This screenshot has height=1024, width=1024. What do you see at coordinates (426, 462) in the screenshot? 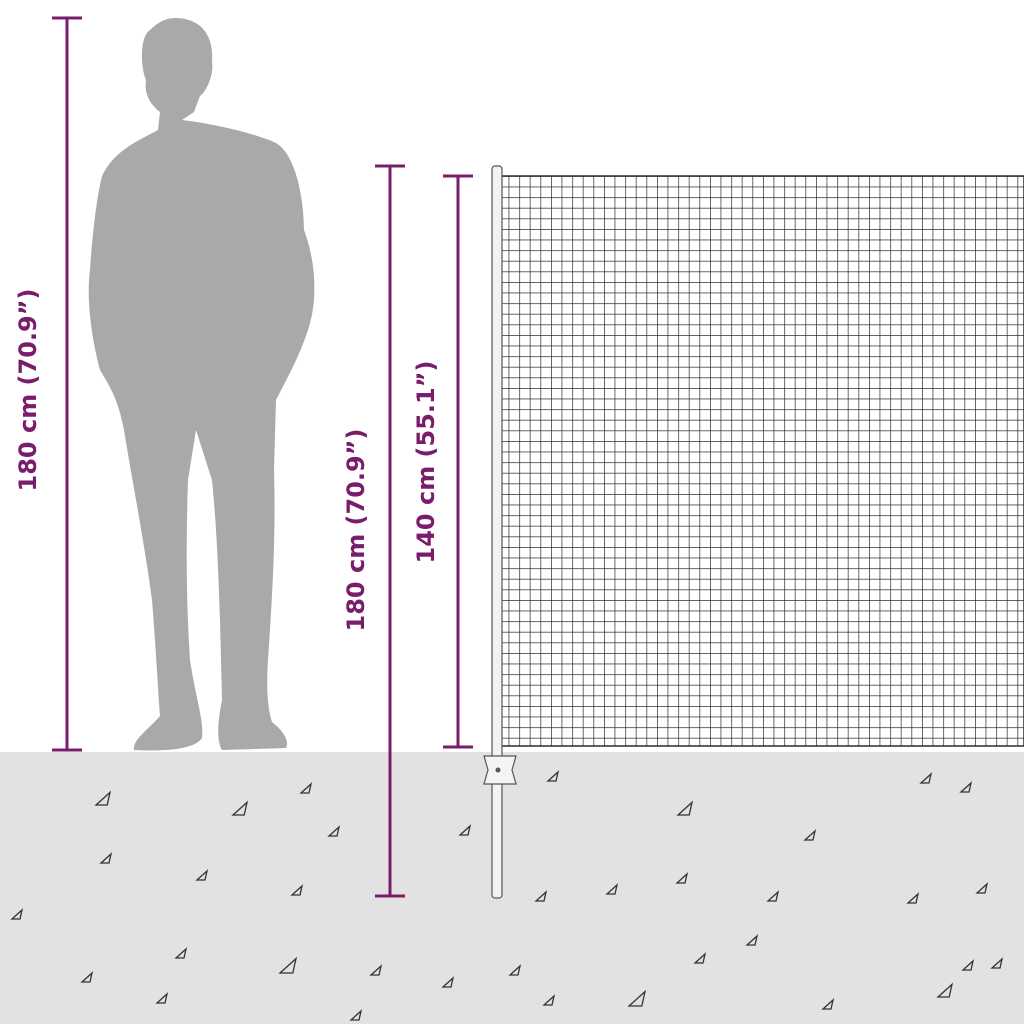
I see `net-height-label: 140 cm (55.1”)` at bounding box center [426, 462].